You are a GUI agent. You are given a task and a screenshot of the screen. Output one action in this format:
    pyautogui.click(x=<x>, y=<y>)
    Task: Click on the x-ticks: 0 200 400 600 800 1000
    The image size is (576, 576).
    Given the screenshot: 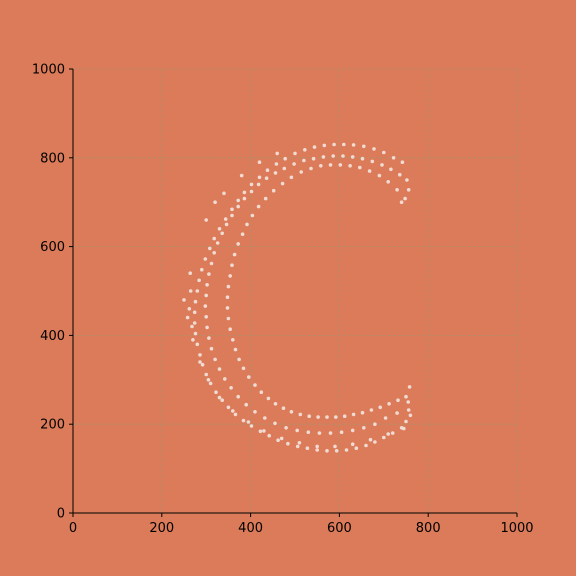 What is the action you would take?
    pyautogui.click(x=301, y=524)
    